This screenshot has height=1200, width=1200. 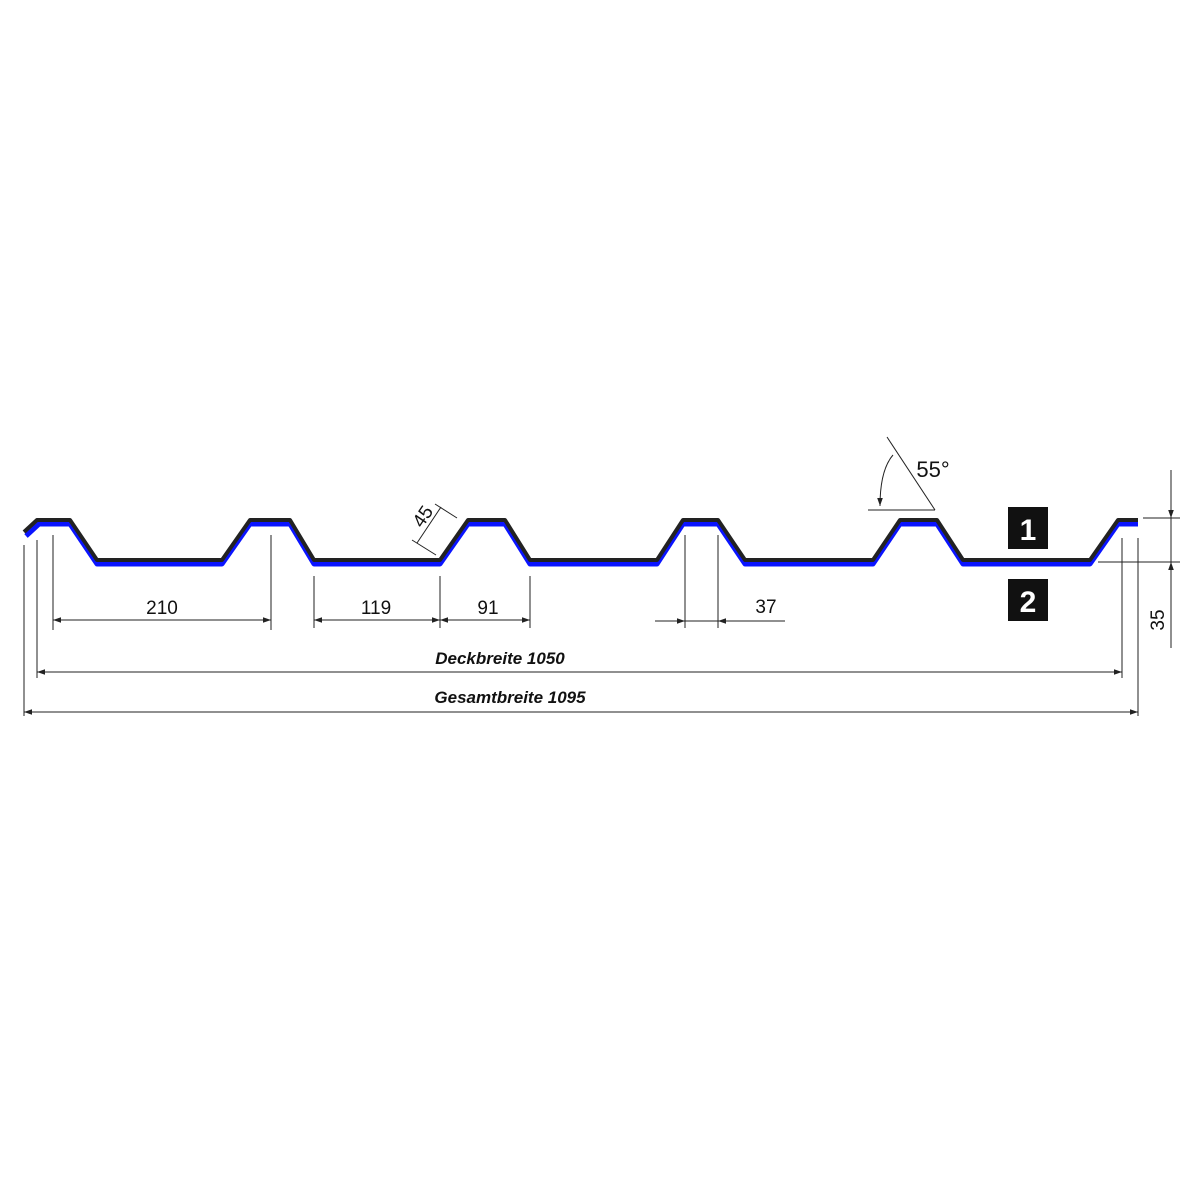 What do you see at coordinates (579, 662) in the screenshot?
I see `dimension-cover-width: Deckbreite 1050` at bounding box center [579, 662].